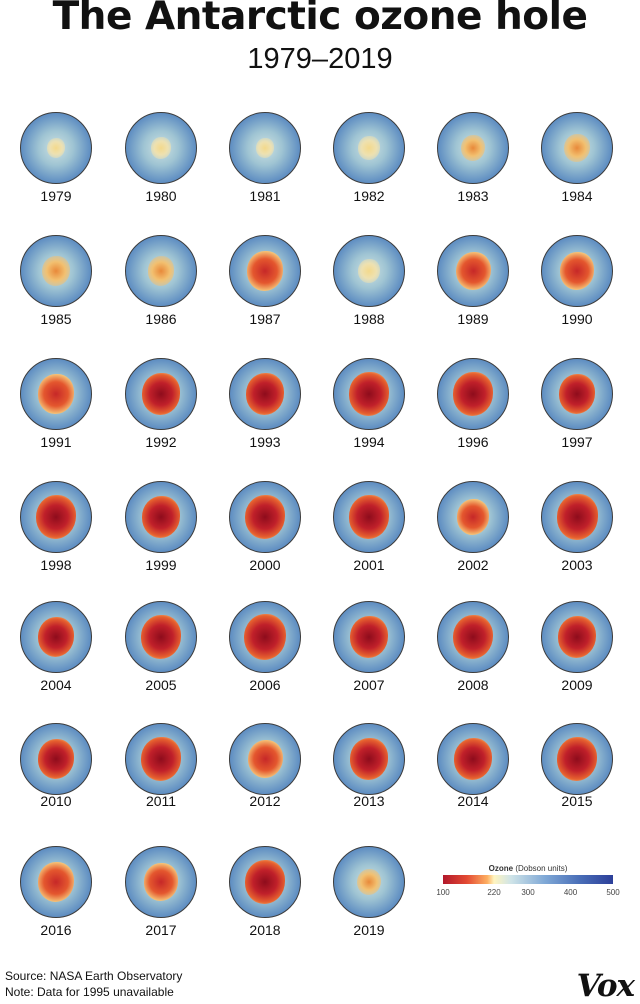 Image resolution: width=640 pixels, height=1004 pixels. Describe the element at coordinates (56, 196) in the screenshot. I see `map-year-label: 1979` at that location.